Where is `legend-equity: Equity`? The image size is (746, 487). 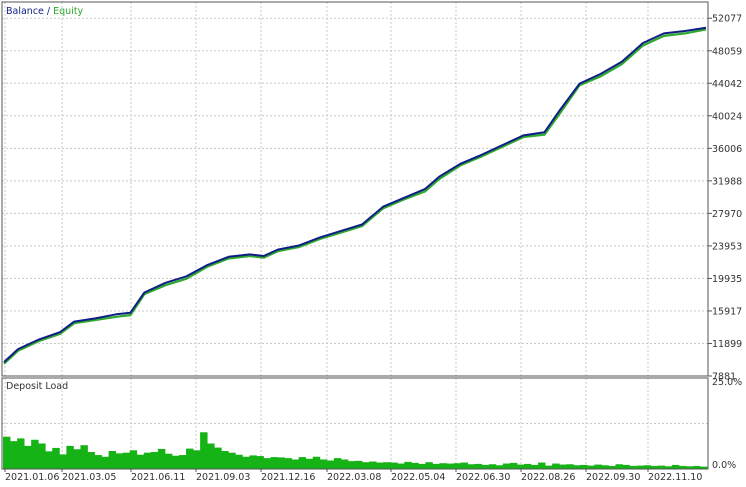 legend-equity: Equity is located at coordinates (68, 11).